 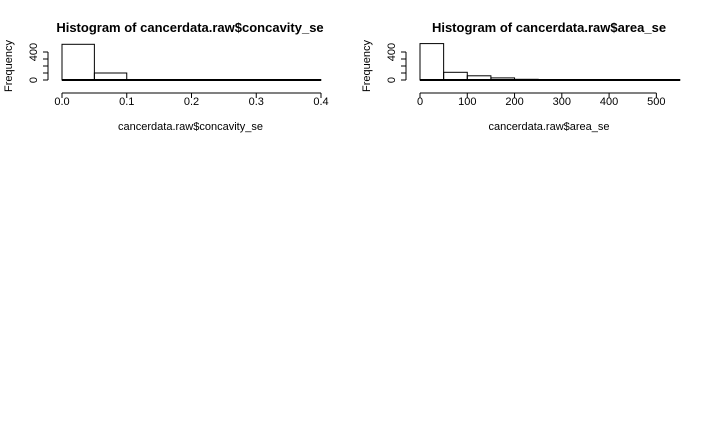 I want to click on chart1-x-tick-label-3: 0.2, so click(x=191, y=102).